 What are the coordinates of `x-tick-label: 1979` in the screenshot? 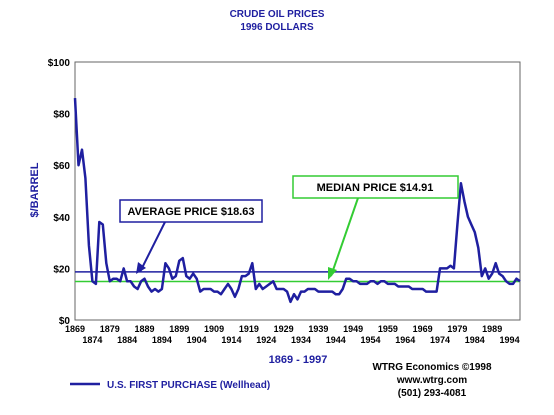 It's located at (457, 329).